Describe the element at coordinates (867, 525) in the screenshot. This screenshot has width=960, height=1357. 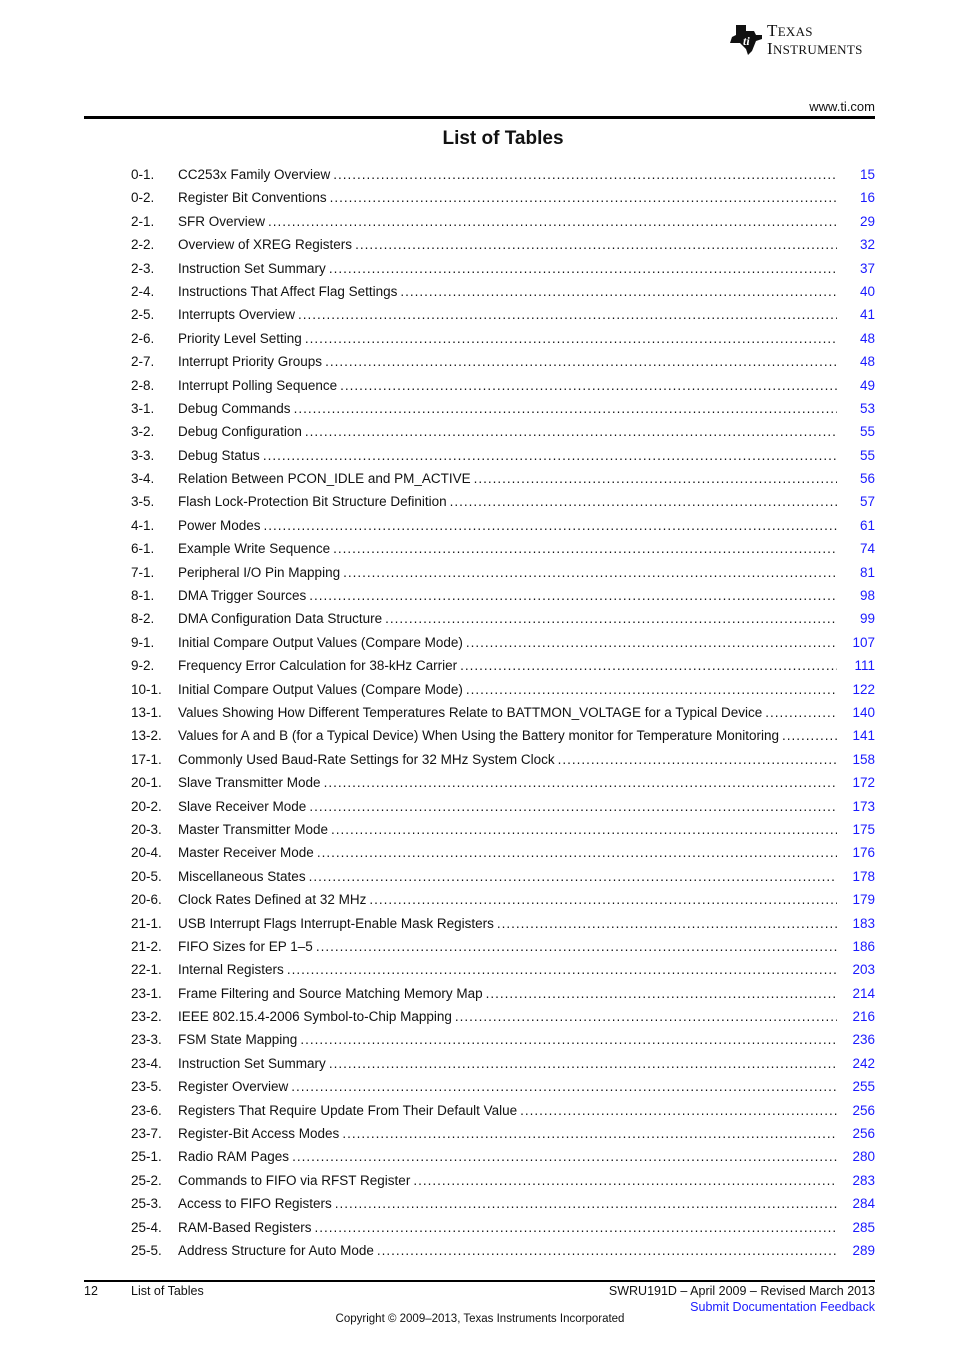
I see `page-link: 61` at that location.